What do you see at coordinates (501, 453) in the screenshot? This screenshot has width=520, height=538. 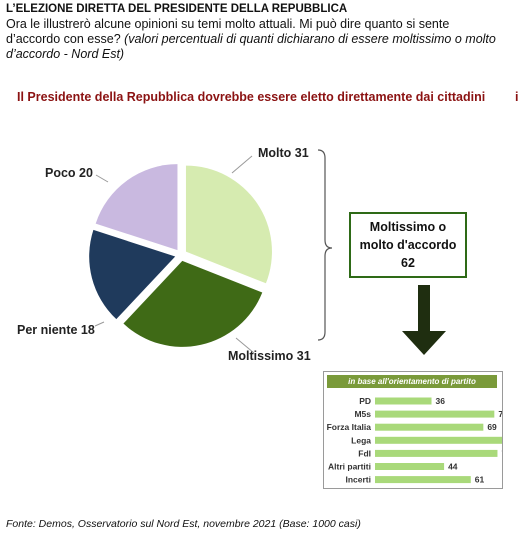 I see `party-value: 78` at bounding box center [501, 453].